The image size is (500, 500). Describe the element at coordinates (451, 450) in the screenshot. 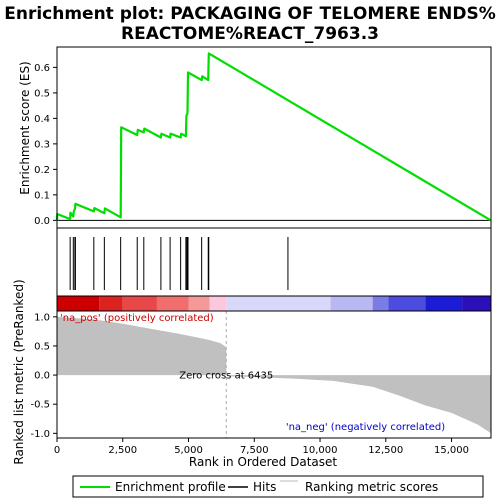

I see `x-tick-label: 15,000` at that location.